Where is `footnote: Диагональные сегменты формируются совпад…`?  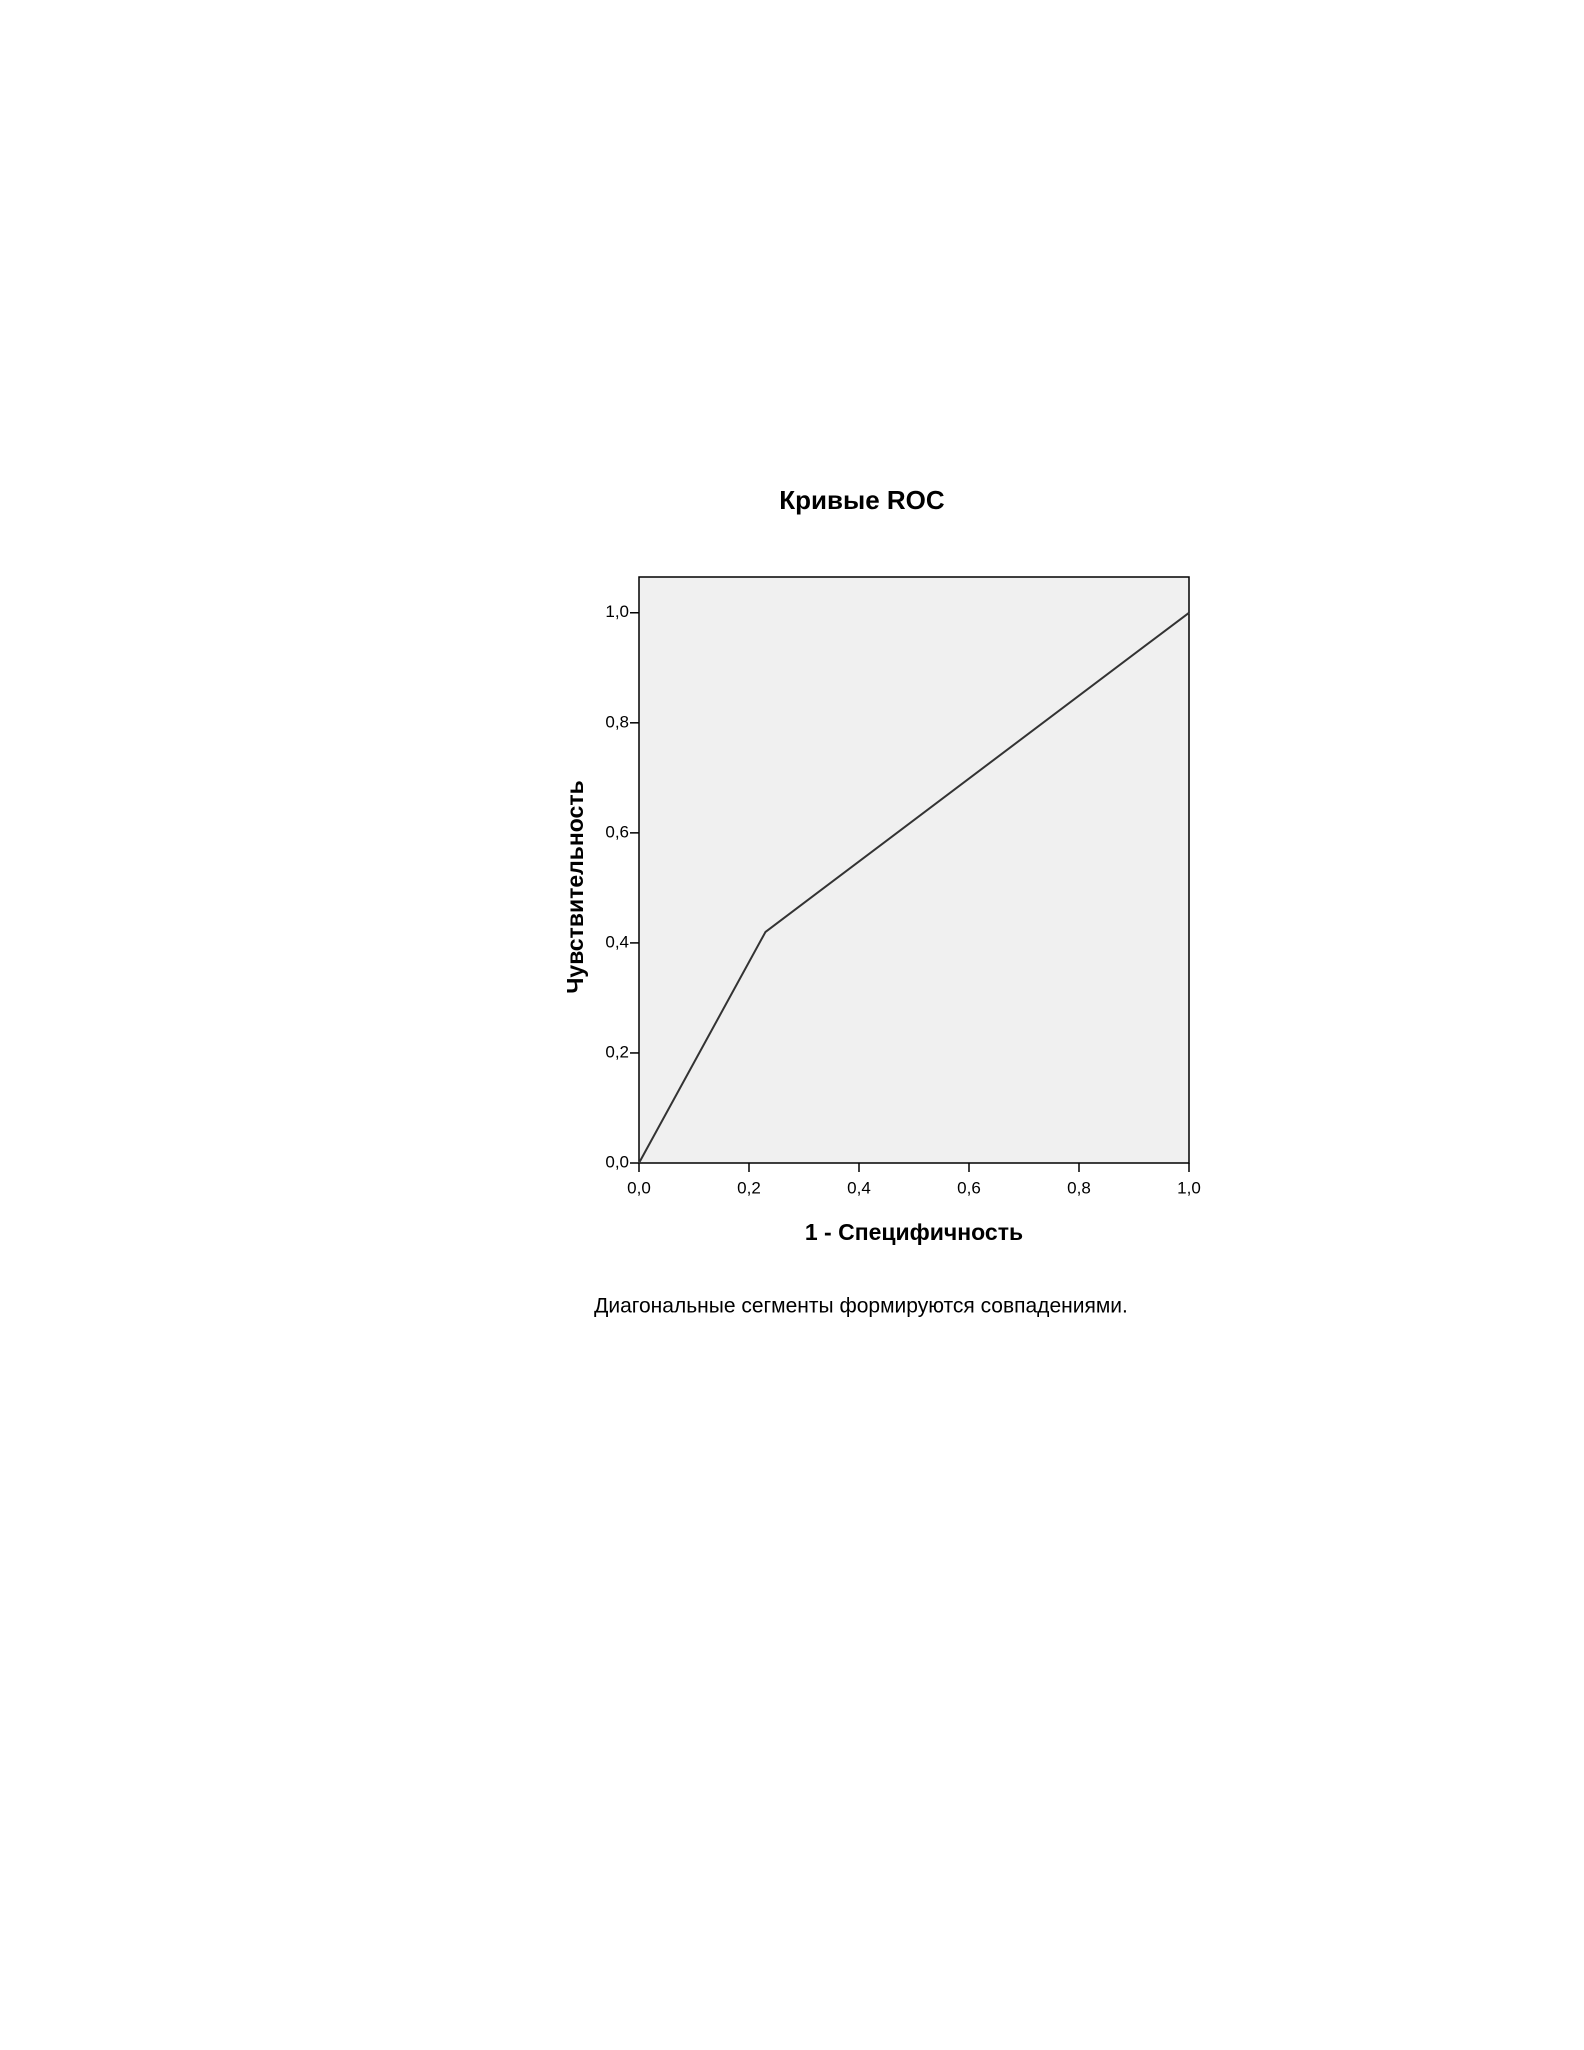
footnote: Диагональные сегменты формируются совпад… is located at coordinates (861, 1306).